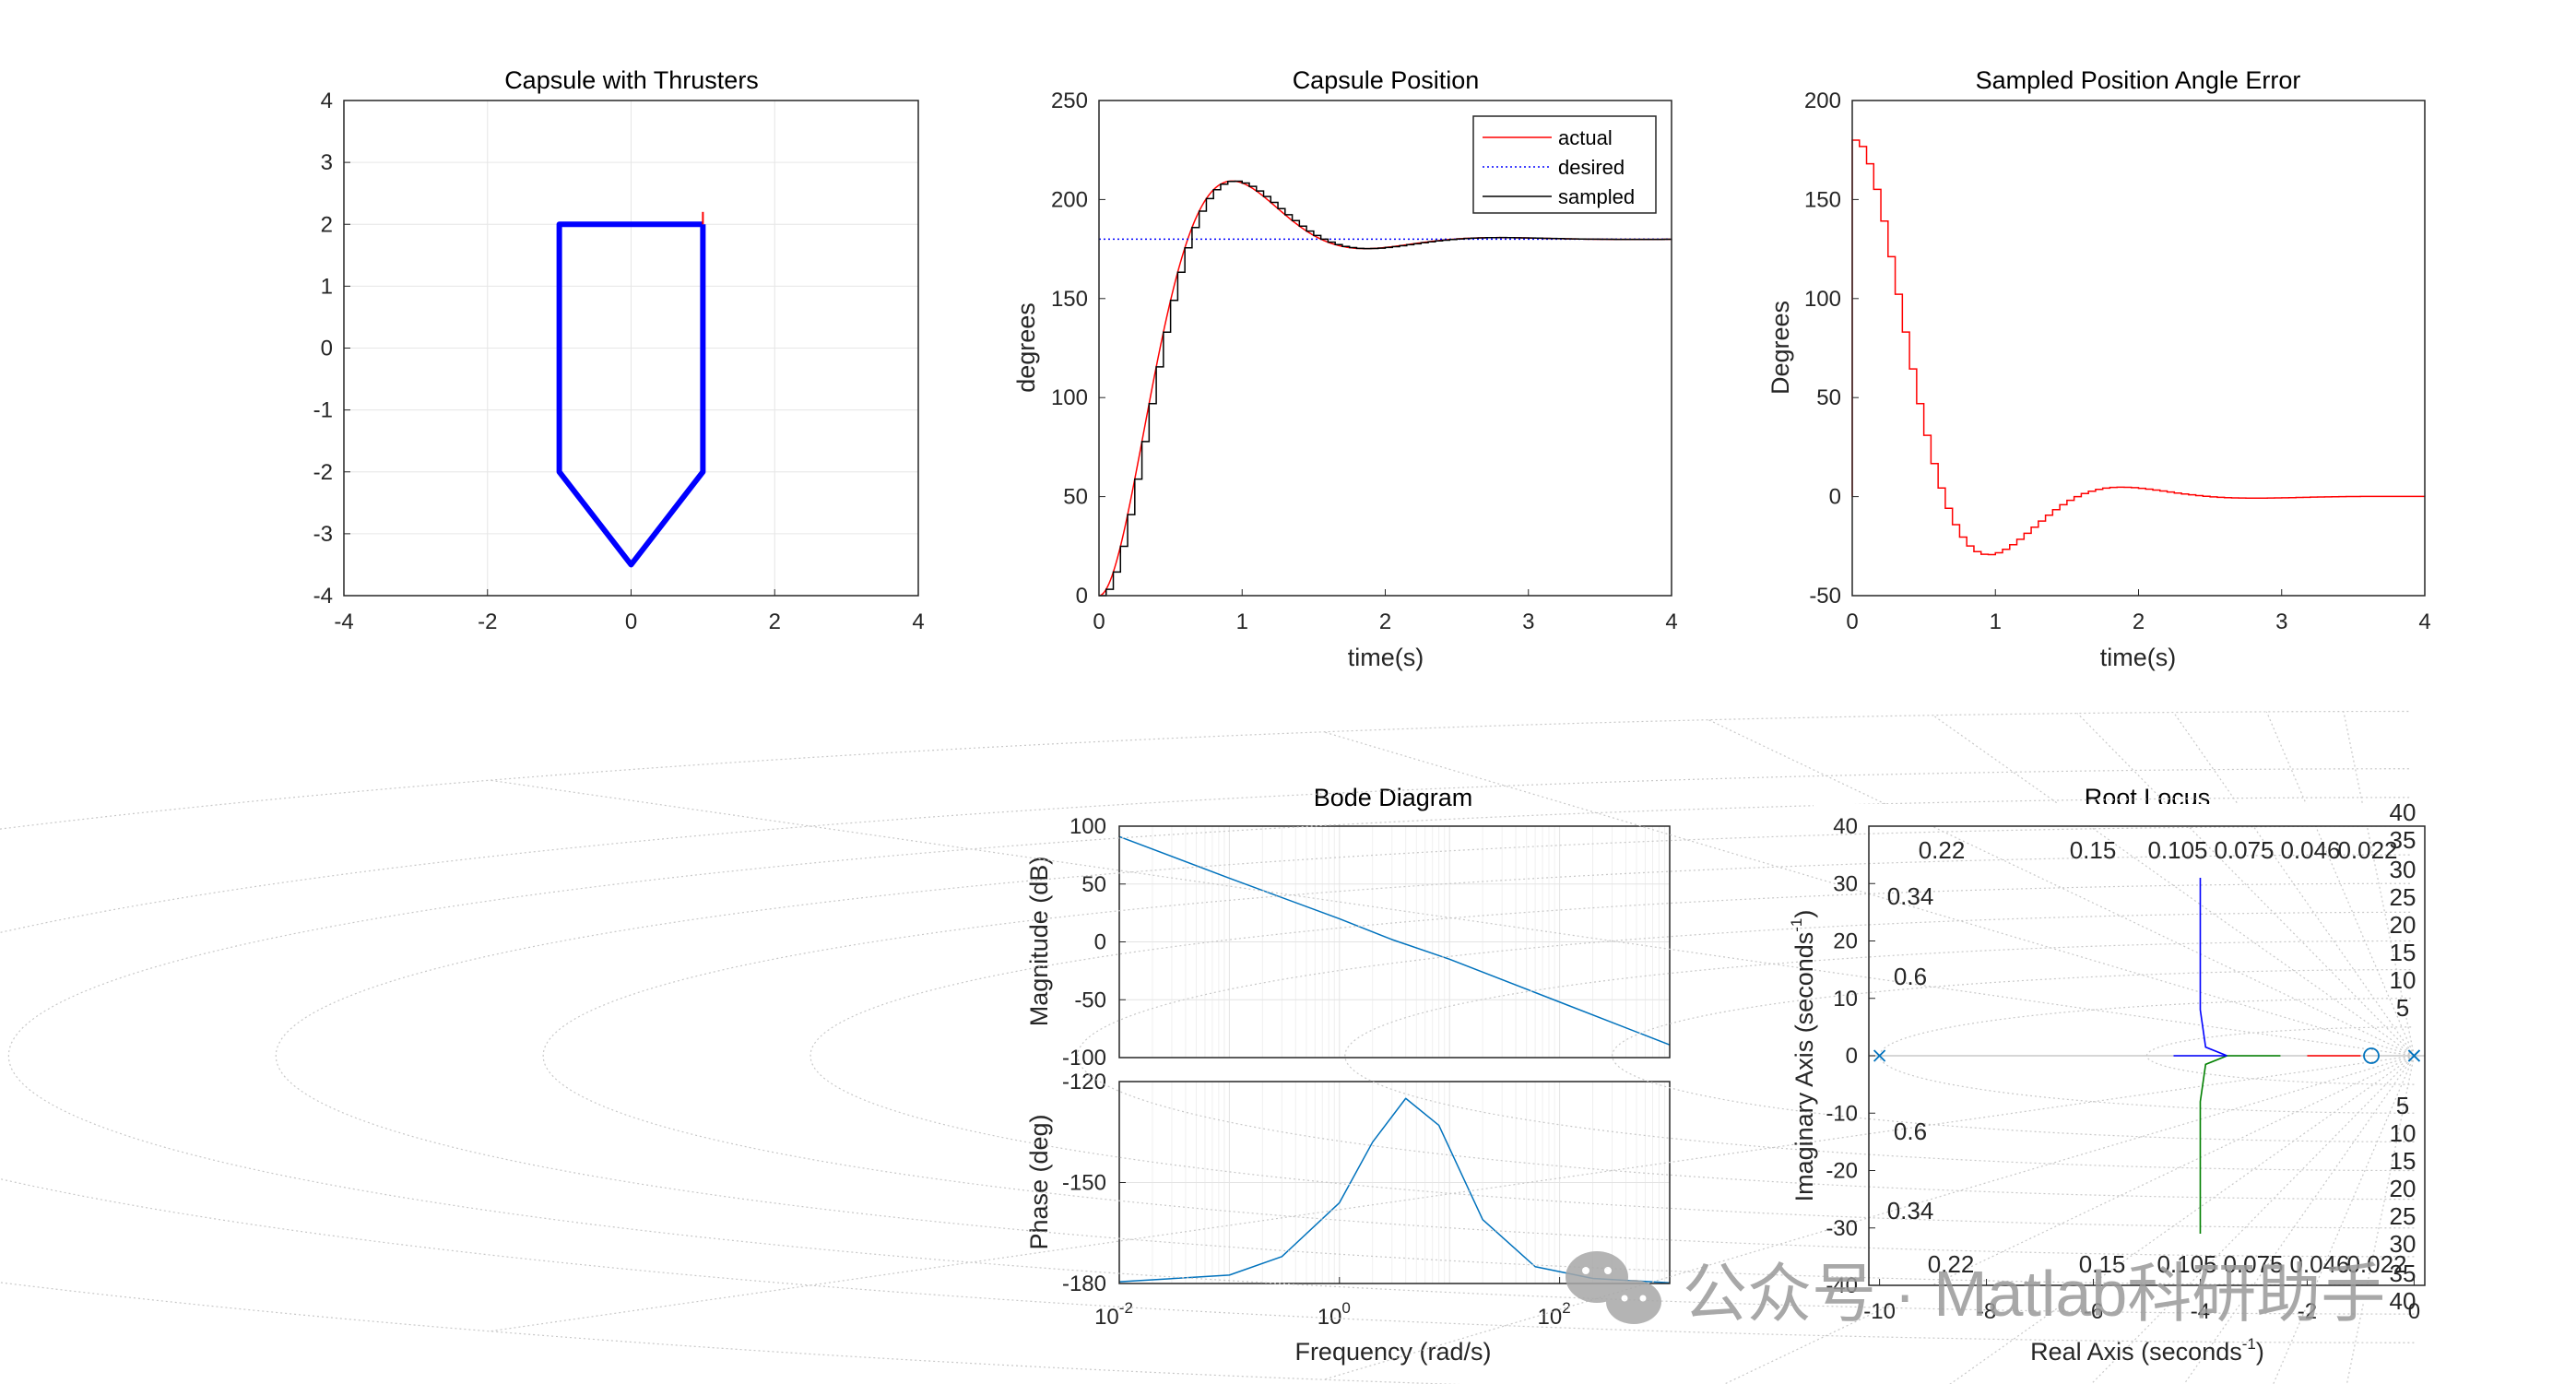 Image resolution: width=2576 pixels, height=1384 pixels. What do you see at coordinates (2093, 1312) in the screenshot?
I see `x-tick-label: -6` at bounding box center [2093, 1312].